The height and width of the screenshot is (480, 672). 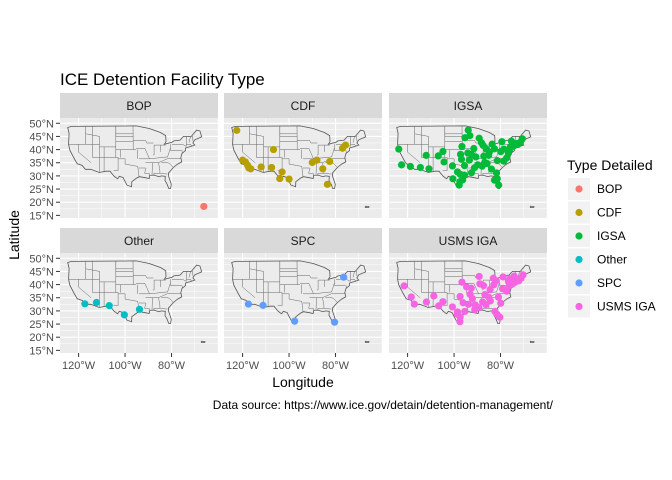 I want to click on legend: Type Detailed BOP CDF IGSA Other SPC USMS IGA, so click(x=611, y=237).